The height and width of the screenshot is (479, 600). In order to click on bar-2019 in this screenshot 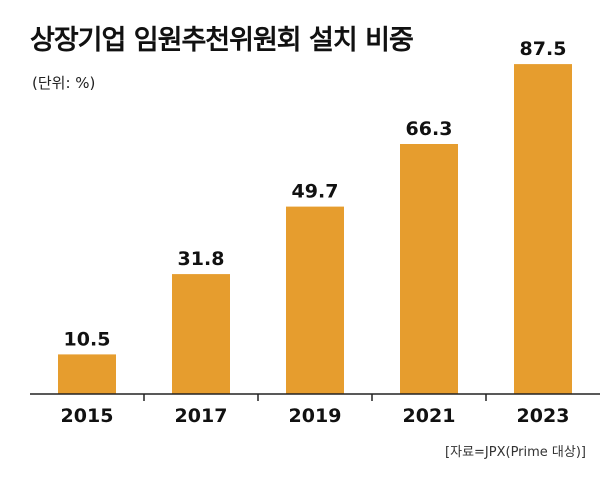, I will do `click(315, 300)`.